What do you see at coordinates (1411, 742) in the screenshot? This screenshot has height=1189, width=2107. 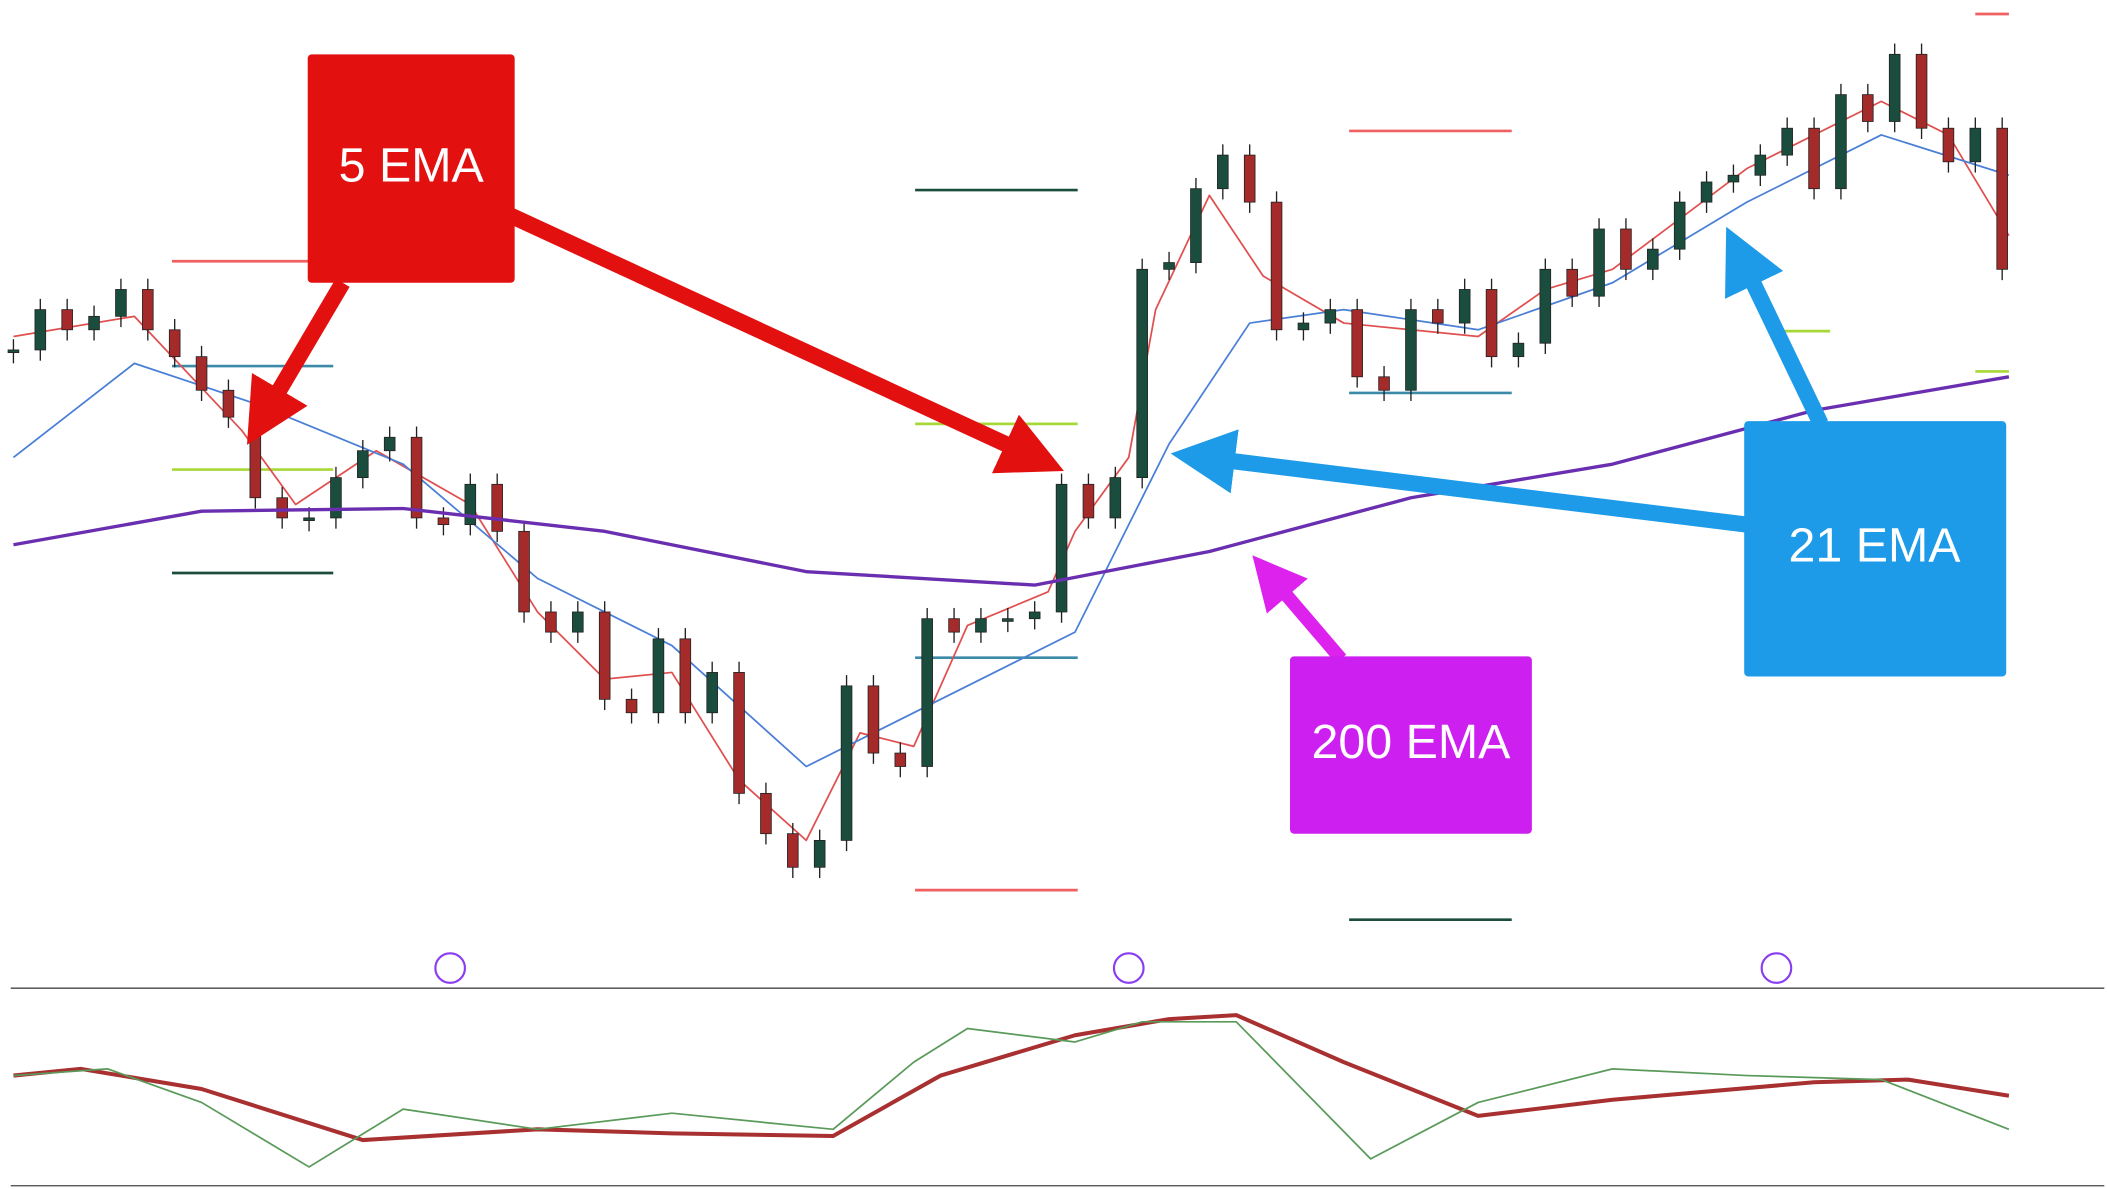 I see `label: 200 EMA` at bounding box center [1411, 742].